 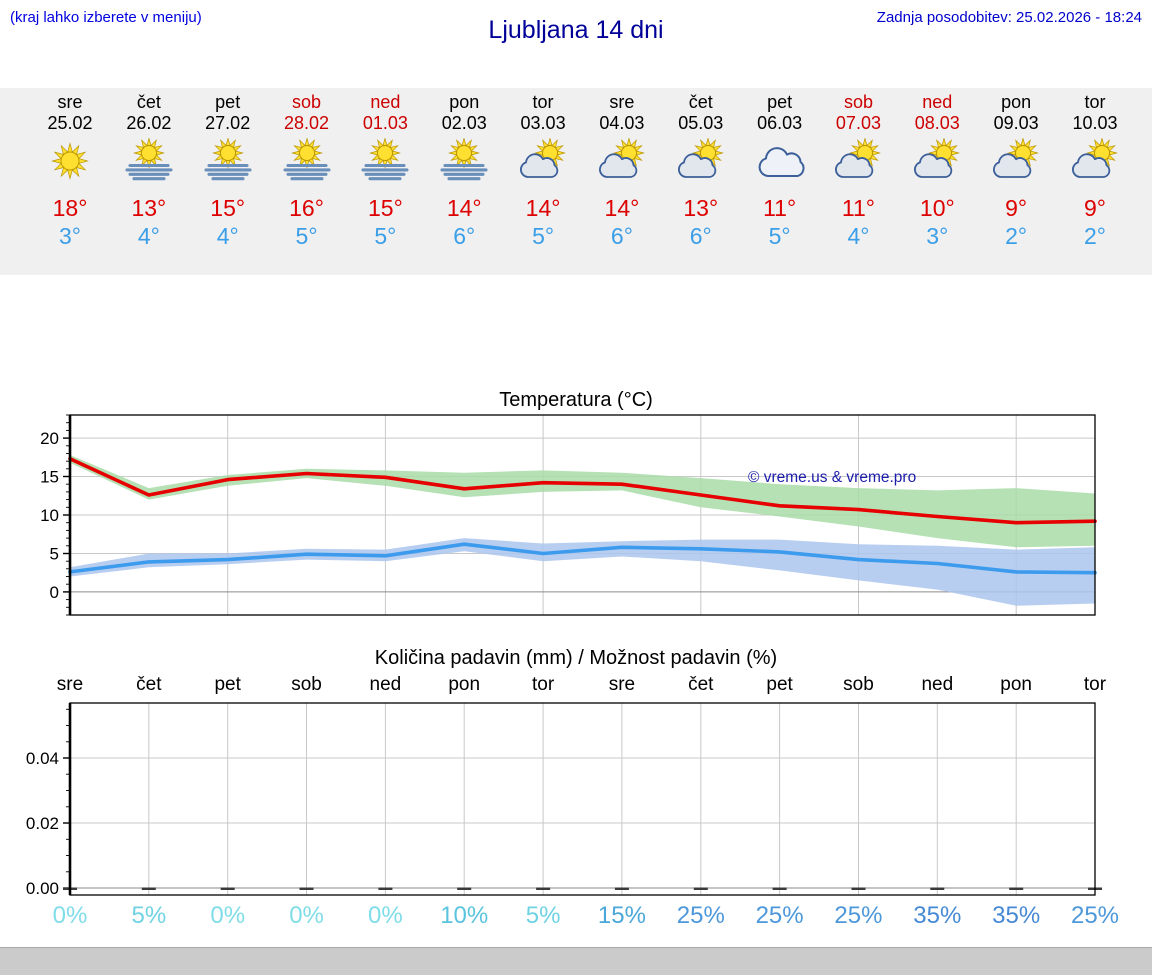 I want to click on footer-bar, so click(x=576, y=961).